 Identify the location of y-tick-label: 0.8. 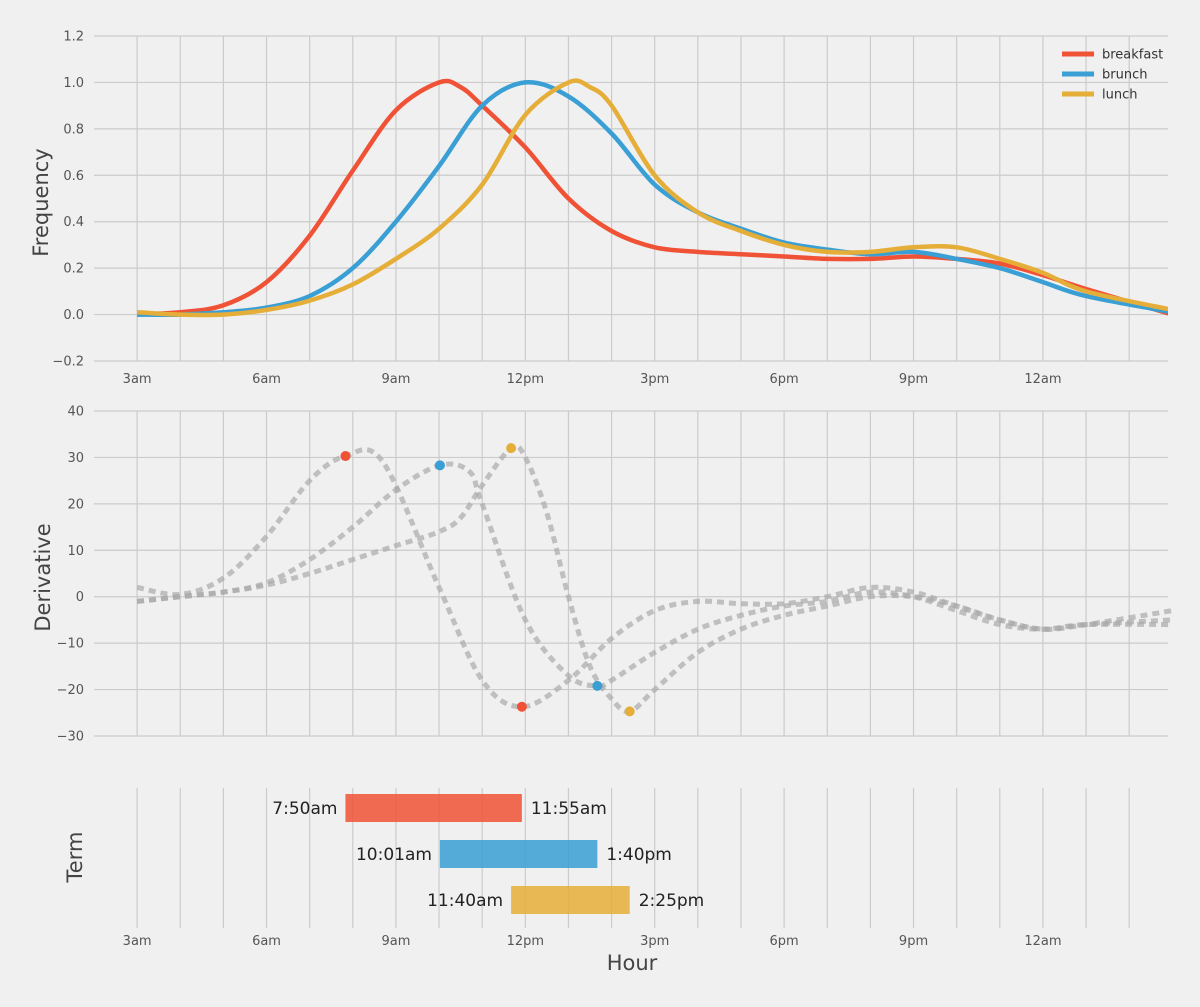
(73, 129).